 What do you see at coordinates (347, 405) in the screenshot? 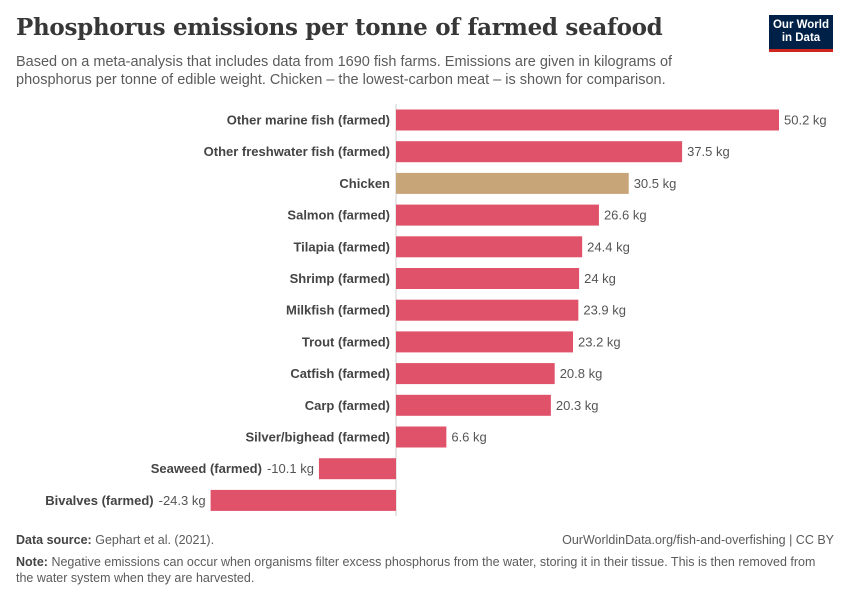
I see `category-label: Carp (farmed)` at bounding box center [347, 405].